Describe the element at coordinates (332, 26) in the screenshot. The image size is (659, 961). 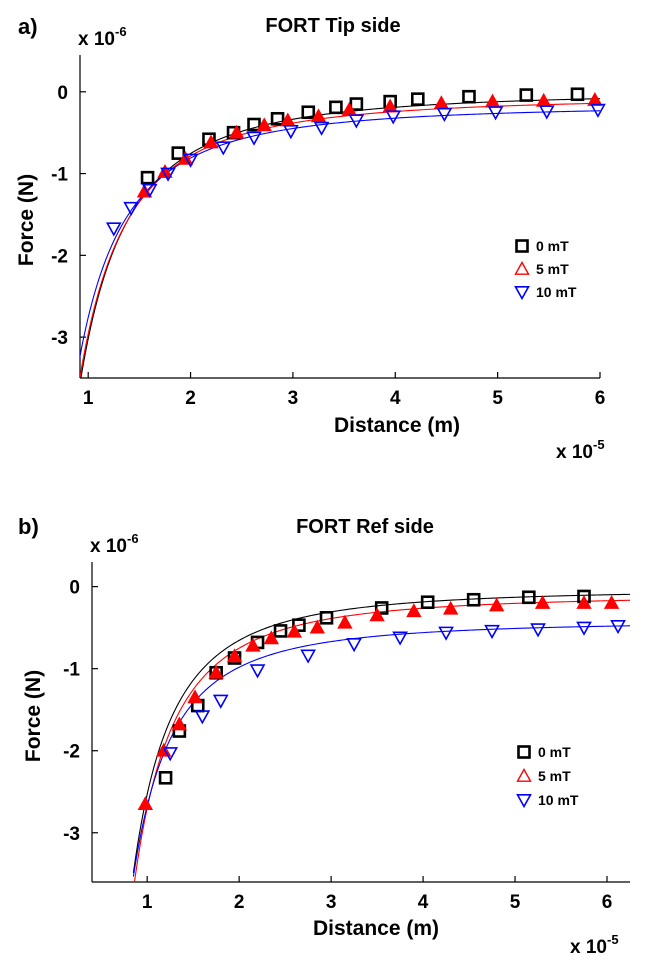
I see `chart-title: FORT Tip side` at that location.